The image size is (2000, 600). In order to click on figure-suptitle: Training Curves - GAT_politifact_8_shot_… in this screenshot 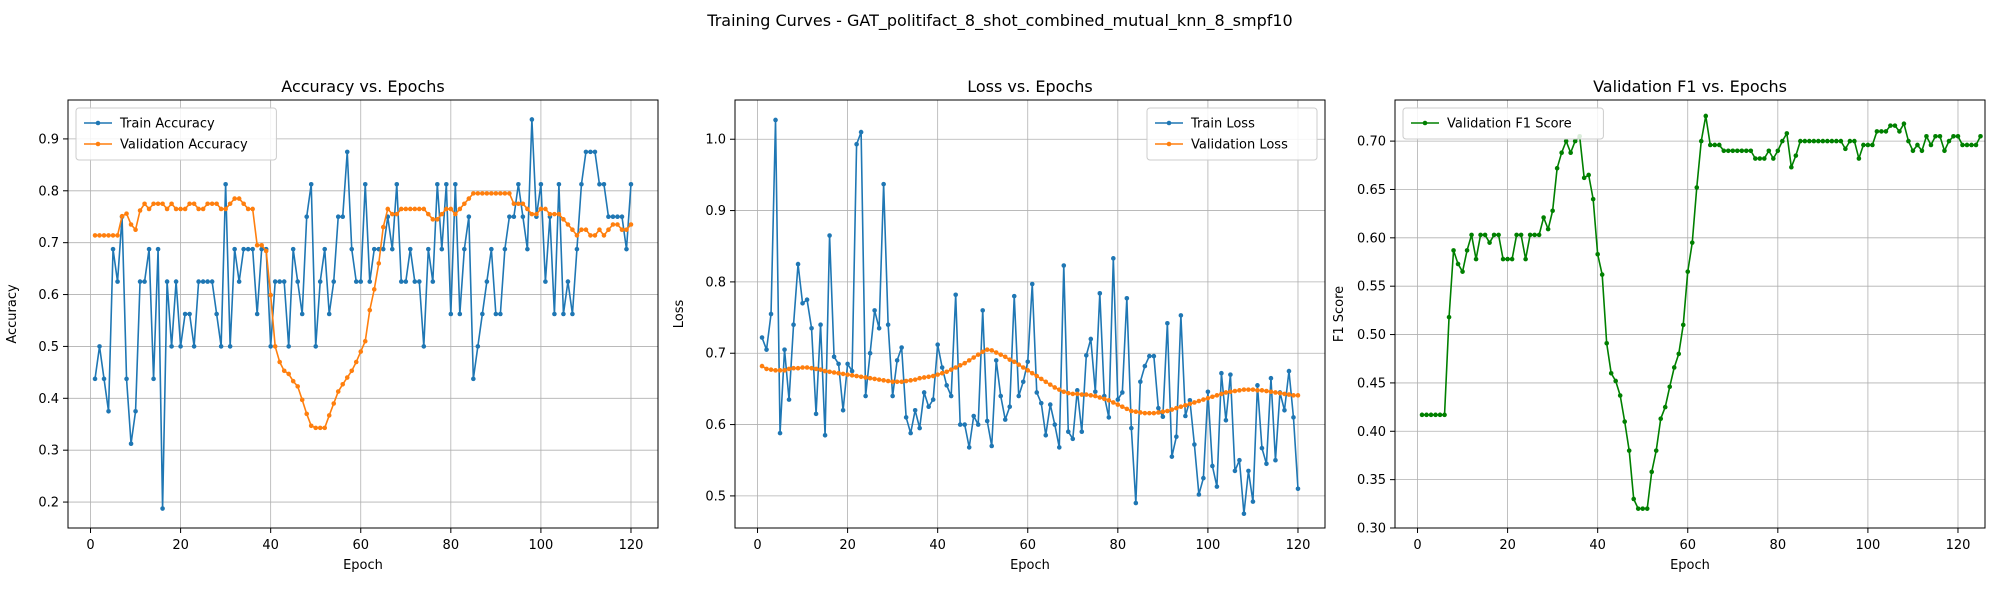, I will do `click(999, 21)`.